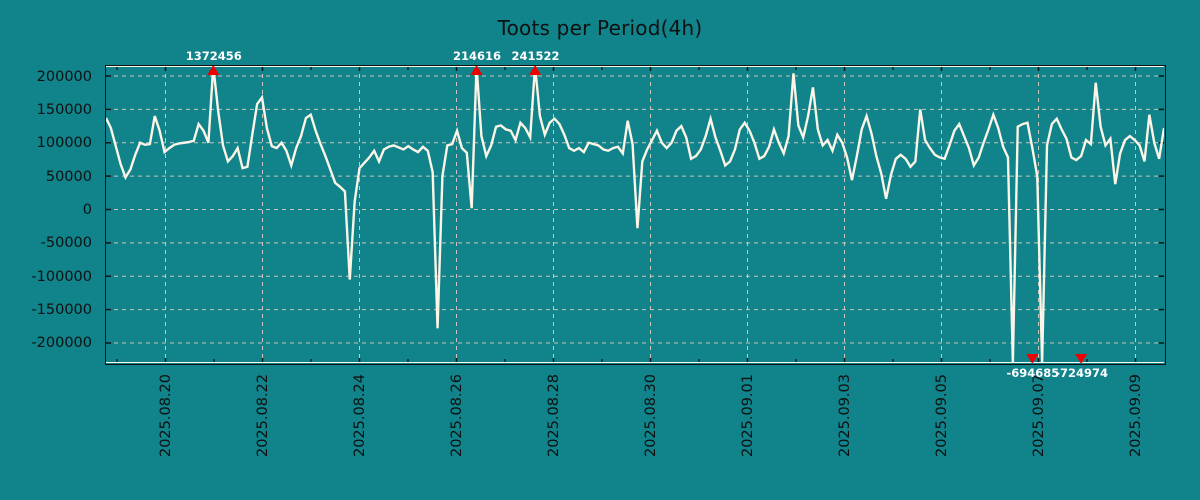 This screenshot has width=1200, height=500. I want to click on x-axis-tick-label: 2025.08.22, so click(263, 416).